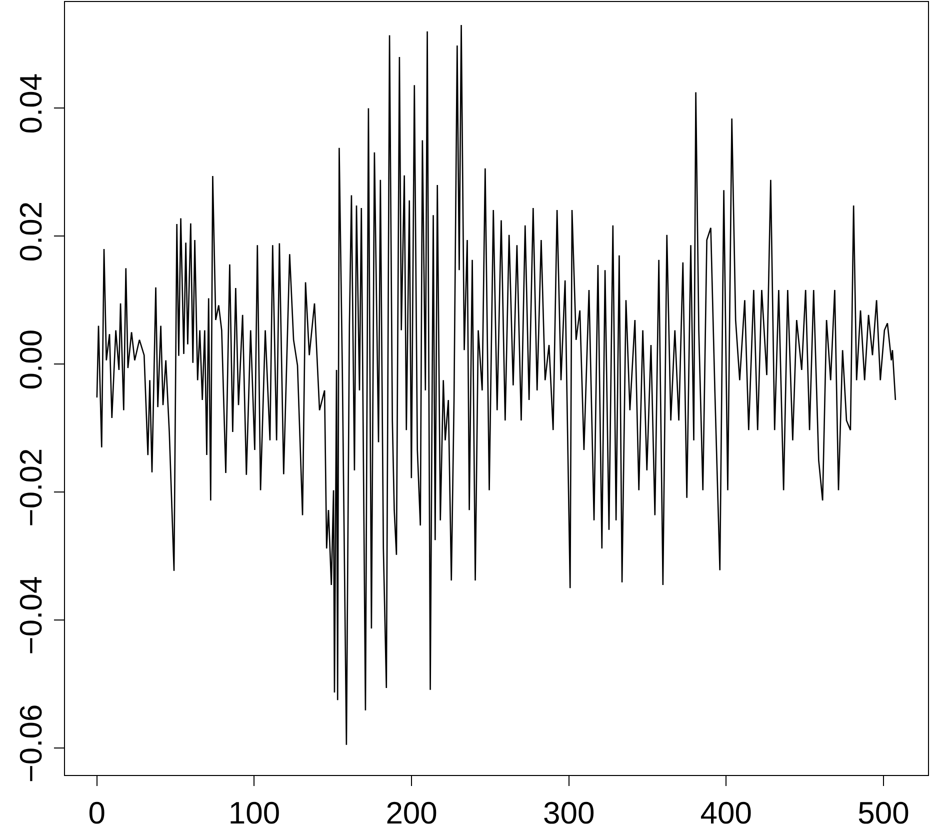 Image resolution: width=932 pixels, height=832 pixels. What do you see at coordinates (30, 231) in the screenshot?
I see `y-tick-label: 0.02` at bounding box center [30, 231].